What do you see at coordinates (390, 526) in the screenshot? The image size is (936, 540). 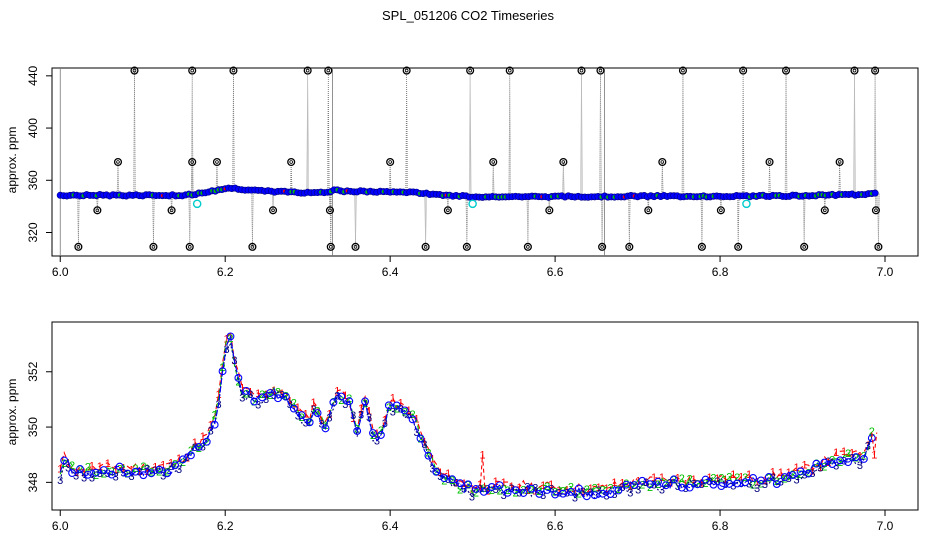 I see `bottom-x-tick-label: 6.4` at bounding box center [390, 526].